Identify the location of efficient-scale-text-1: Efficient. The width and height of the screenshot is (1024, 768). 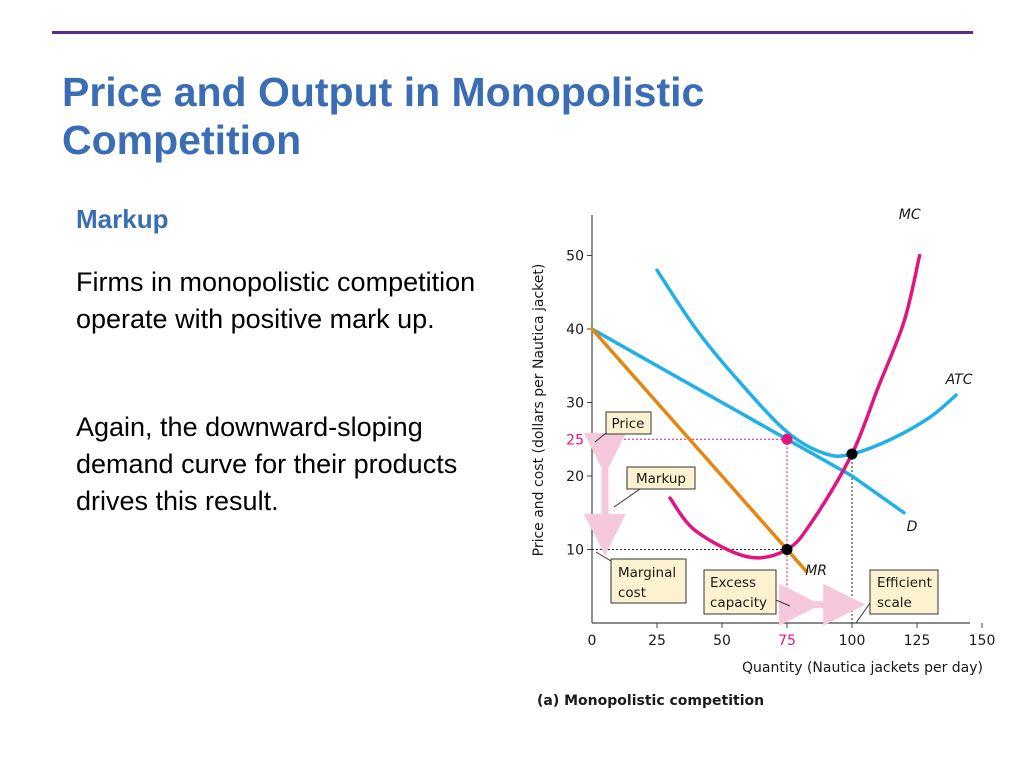
(904, 583).